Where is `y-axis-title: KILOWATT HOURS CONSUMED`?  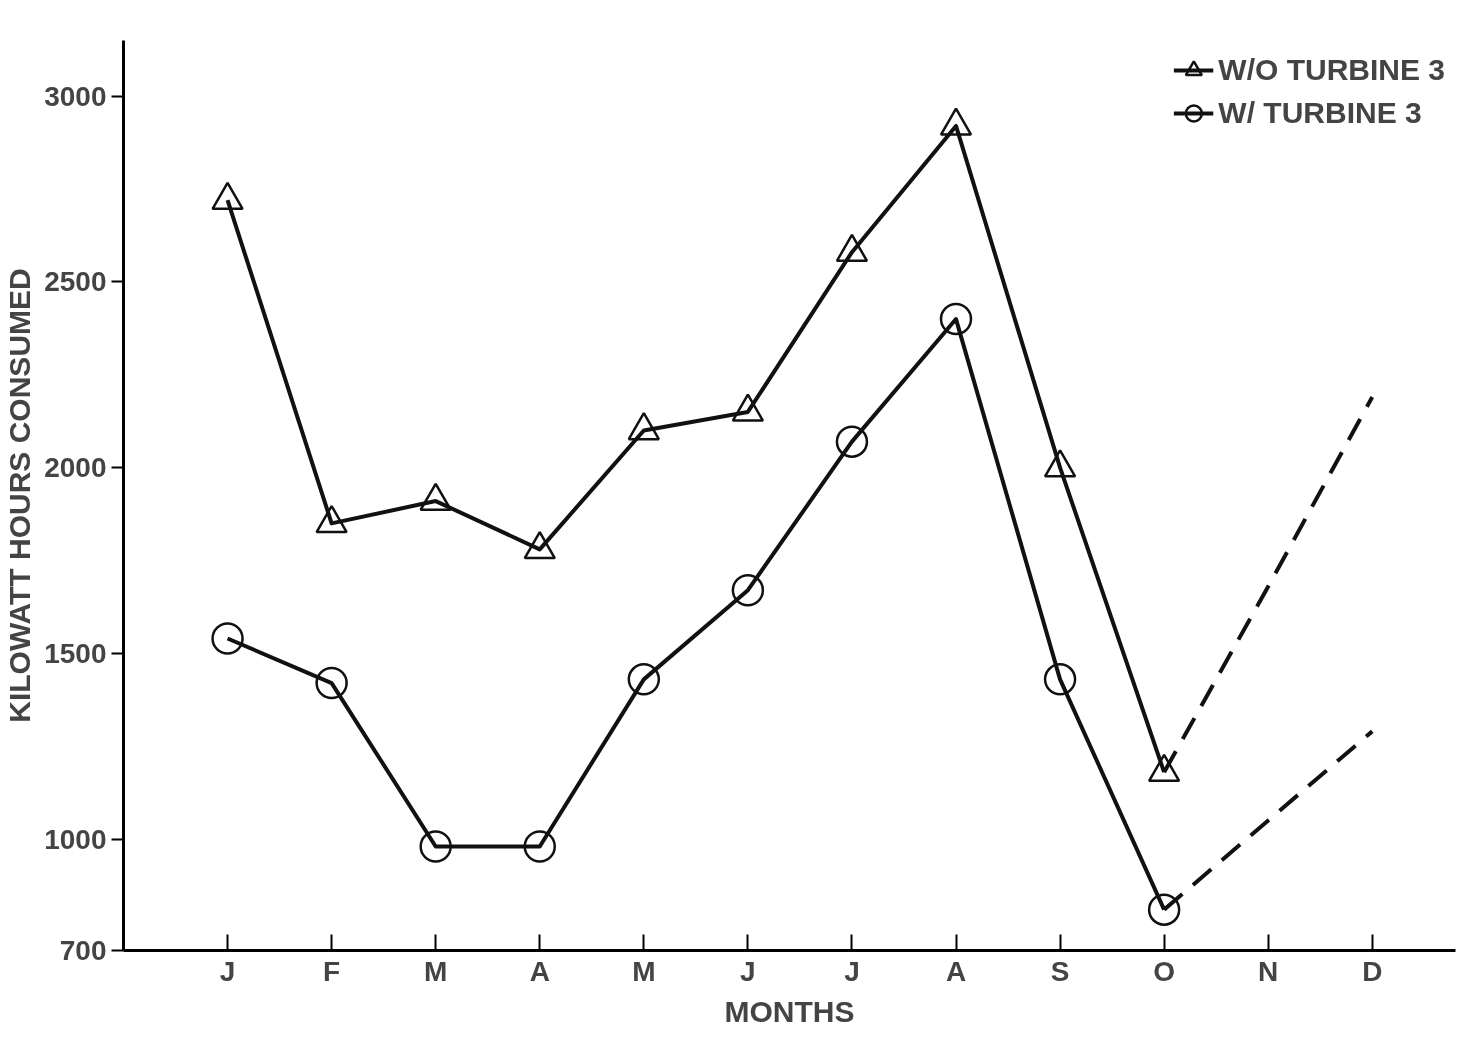 y-axis-title: KILOWATT HOURS CONSUMED is located at coordinates (20, 495).